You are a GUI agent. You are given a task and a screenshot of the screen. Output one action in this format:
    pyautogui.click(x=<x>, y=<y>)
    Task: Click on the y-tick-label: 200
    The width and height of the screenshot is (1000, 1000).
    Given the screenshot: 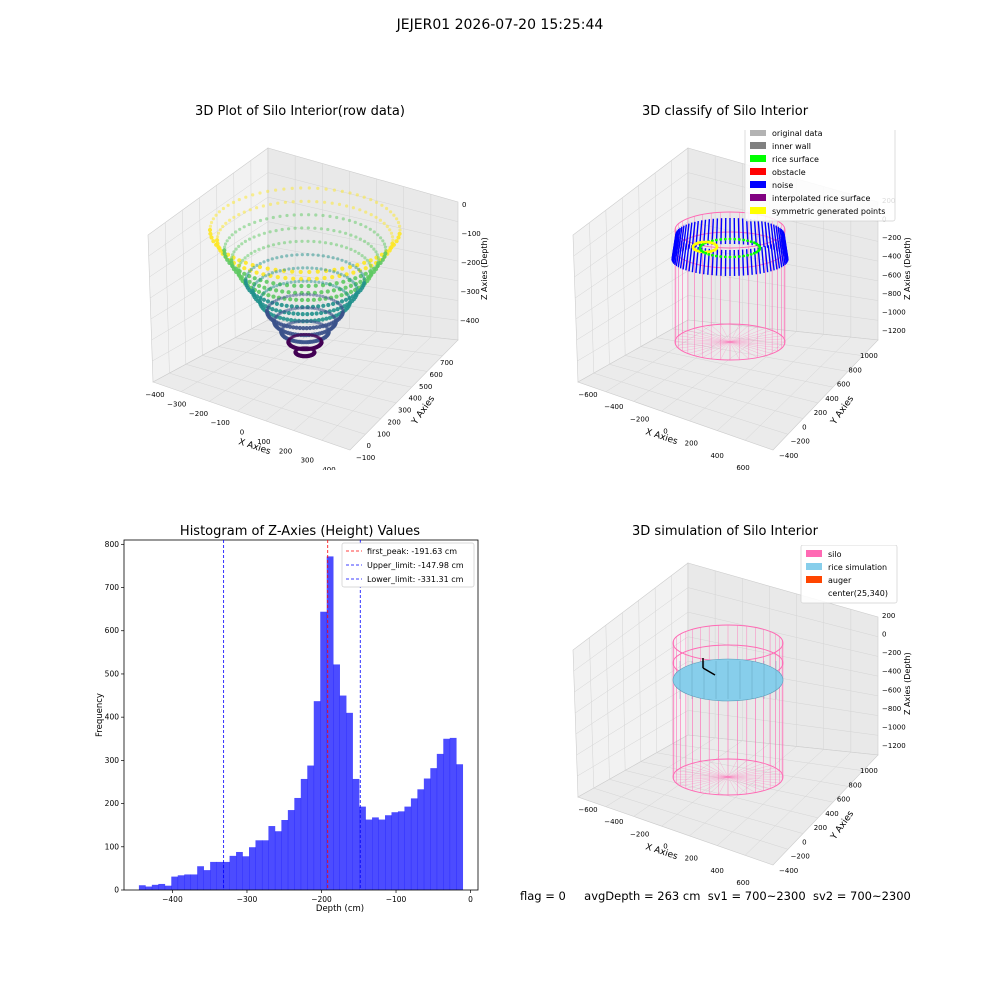 What is the action you would take?
    pyautogui.click(x=820, y=828)
    